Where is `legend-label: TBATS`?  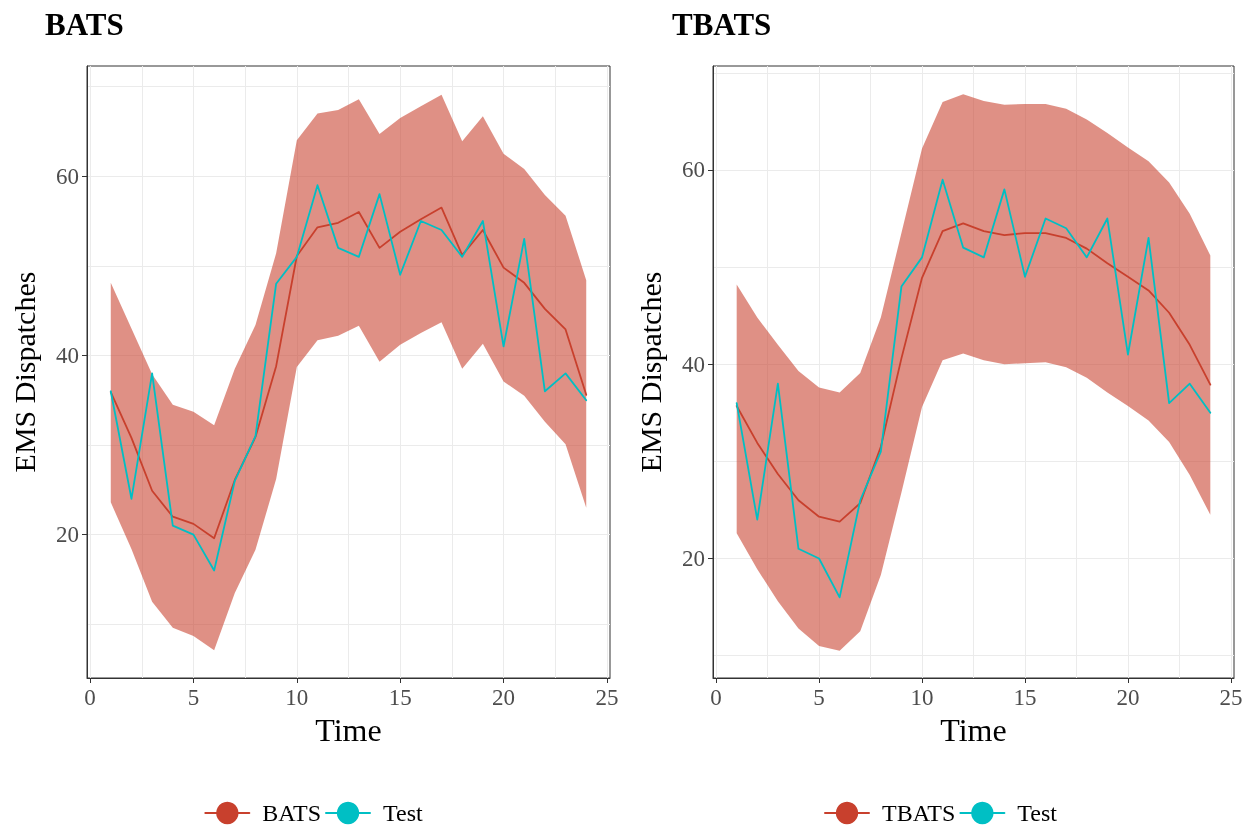
legend-label: TBATS is located at coordinates (919, 813).